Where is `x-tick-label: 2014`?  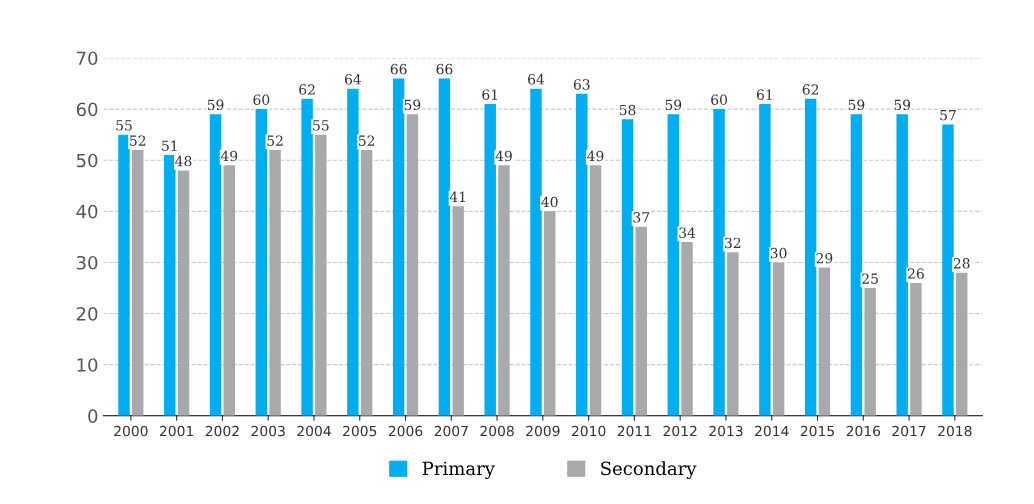
x-tick-label: 2014 is located at coordinates (772, 431).